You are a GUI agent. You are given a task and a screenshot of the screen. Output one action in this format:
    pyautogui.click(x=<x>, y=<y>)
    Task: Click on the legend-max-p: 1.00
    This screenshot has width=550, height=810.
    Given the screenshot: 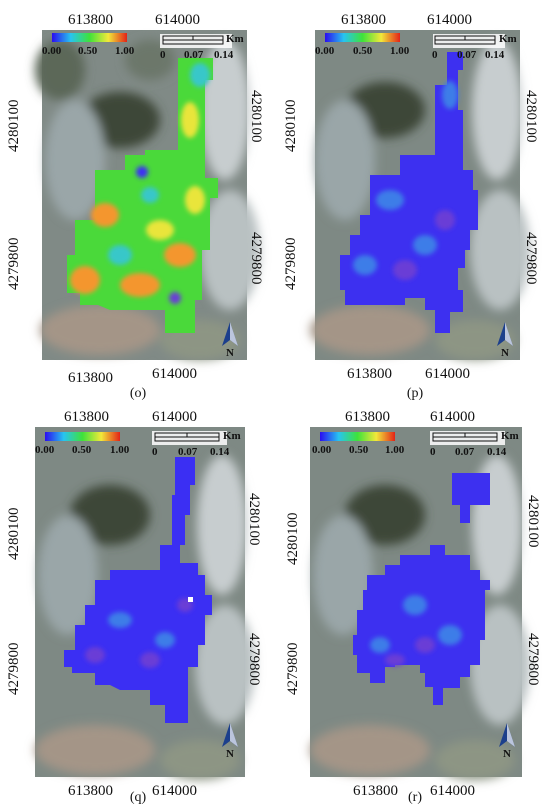 What is the action you would take?
    pyautogui.click(x=400, y=51)
    